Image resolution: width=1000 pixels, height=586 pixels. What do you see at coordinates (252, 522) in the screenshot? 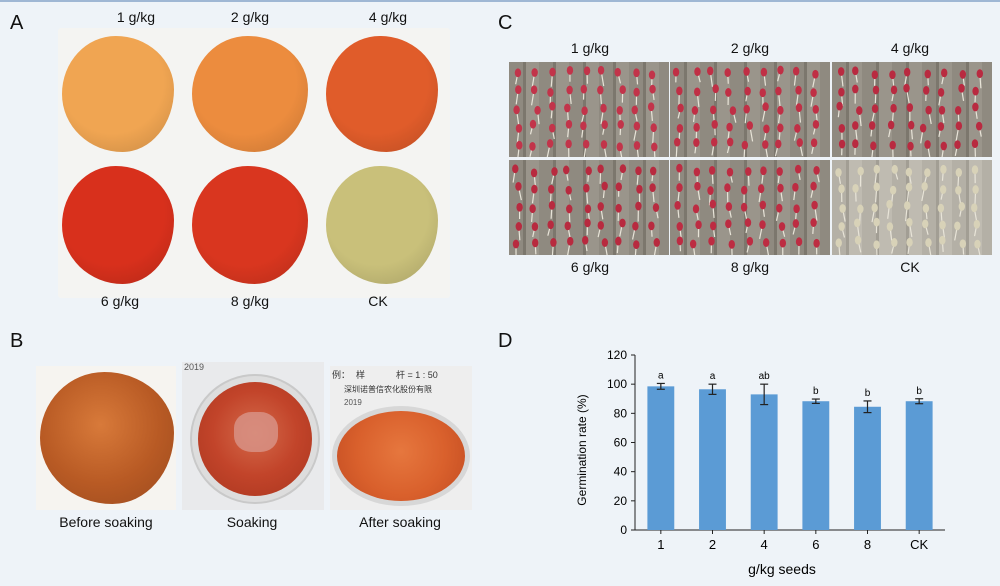
I see `panel-b-label-soaking: Soaking` at bounding box center [252, 522].